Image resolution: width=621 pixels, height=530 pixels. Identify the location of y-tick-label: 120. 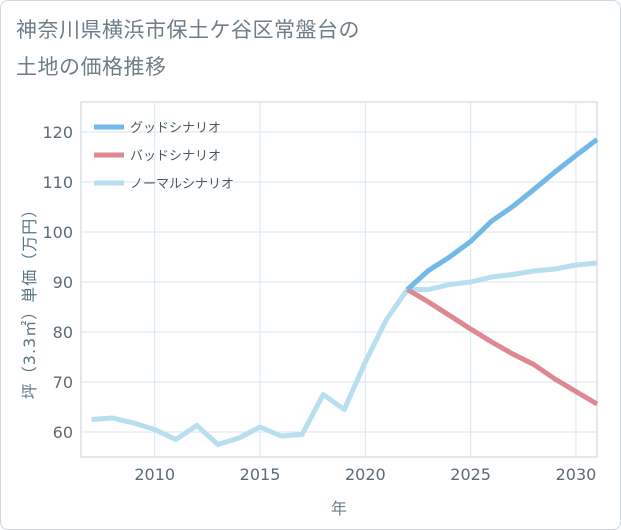
(57, 132).